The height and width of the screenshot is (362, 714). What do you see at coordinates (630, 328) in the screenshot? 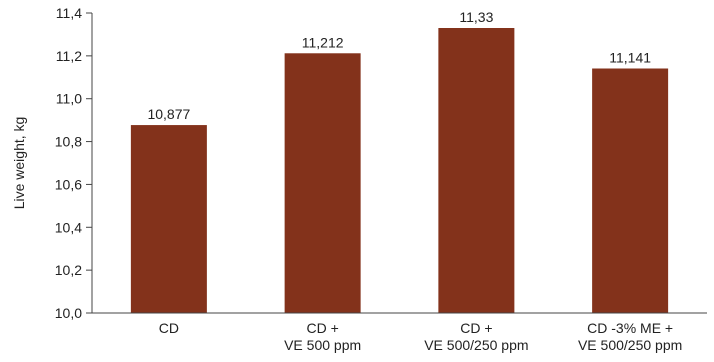
I see `x-category-label: CD -3% ME +` at bounding box center [630, 328].